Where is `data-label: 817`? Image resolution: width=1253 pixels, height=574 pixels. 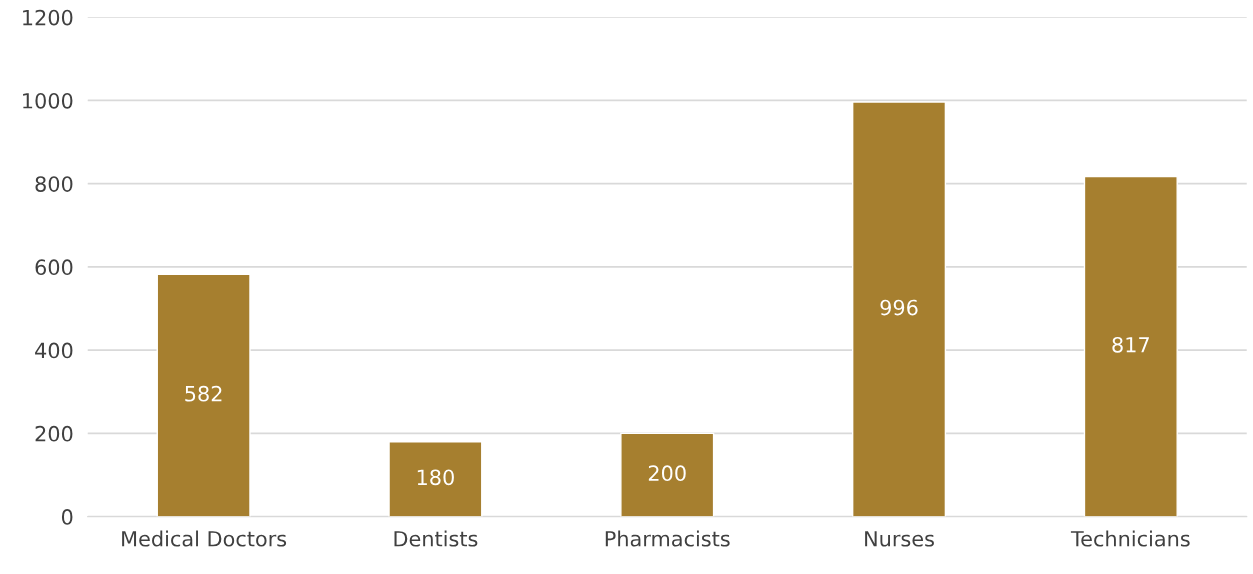 data-label: 817 is located at coordinates (1130, 344).